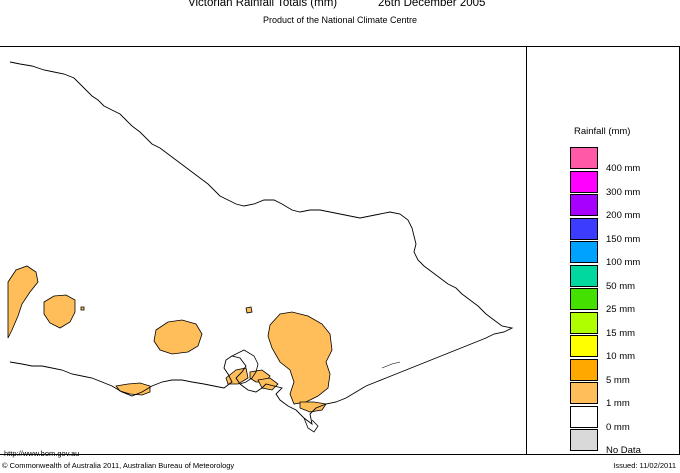 This screenshot has width=680, height=473. Describe the element at coordinates (340, 20) in the screenshot. I see `map-subtitle: Product of the National Climate Centre` at that location.